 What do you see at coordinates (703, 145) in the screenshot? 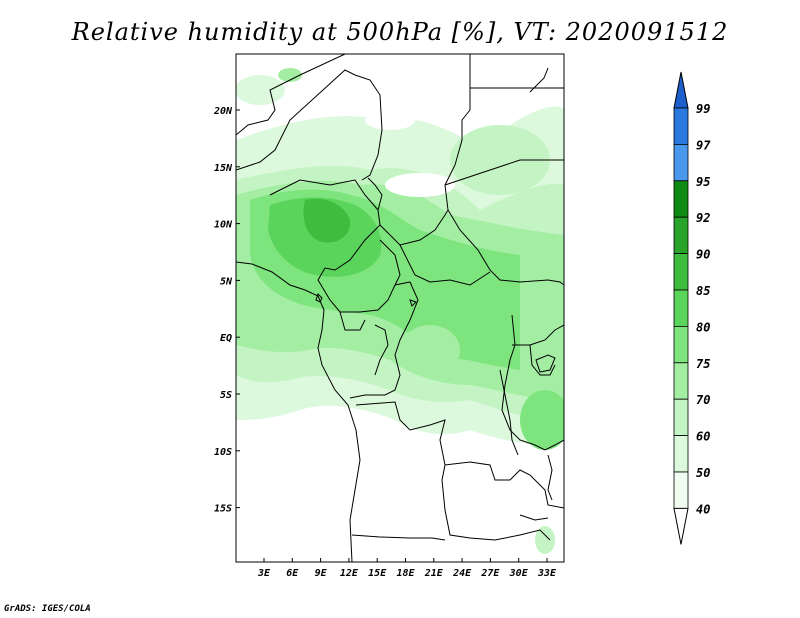
I see `colorbar-label: 97` at bounding box center [703, 145].